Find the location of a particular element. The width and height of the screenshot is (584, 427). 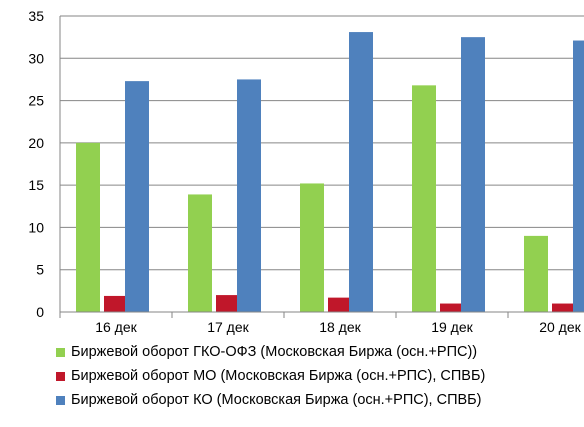

x-tick-label: 18 дек is located at coordinates (340, 327).